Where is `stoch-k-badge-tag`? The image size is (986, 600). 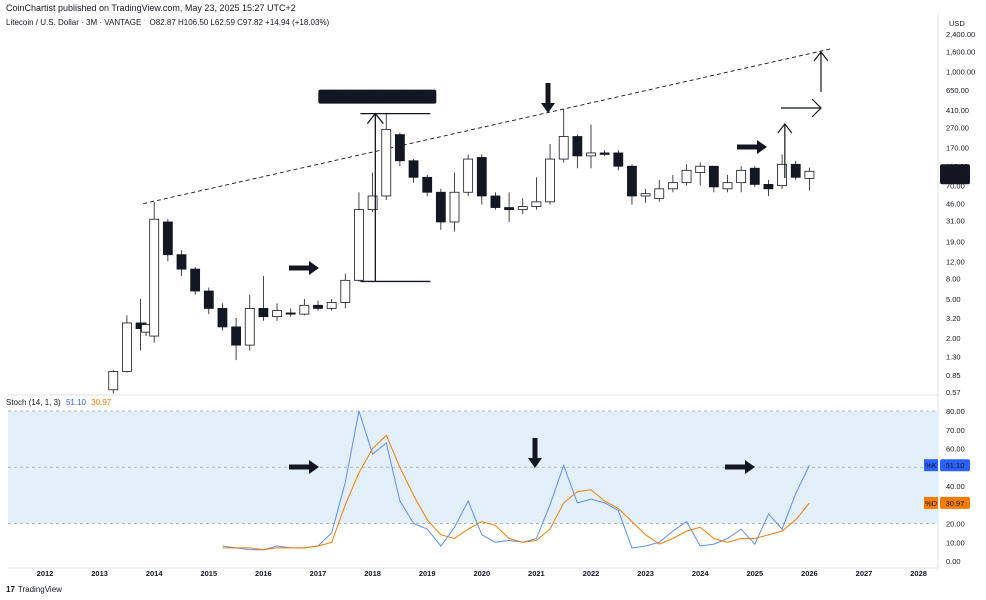 stoch-k-badge-tag is located at coordinates (931, 465).